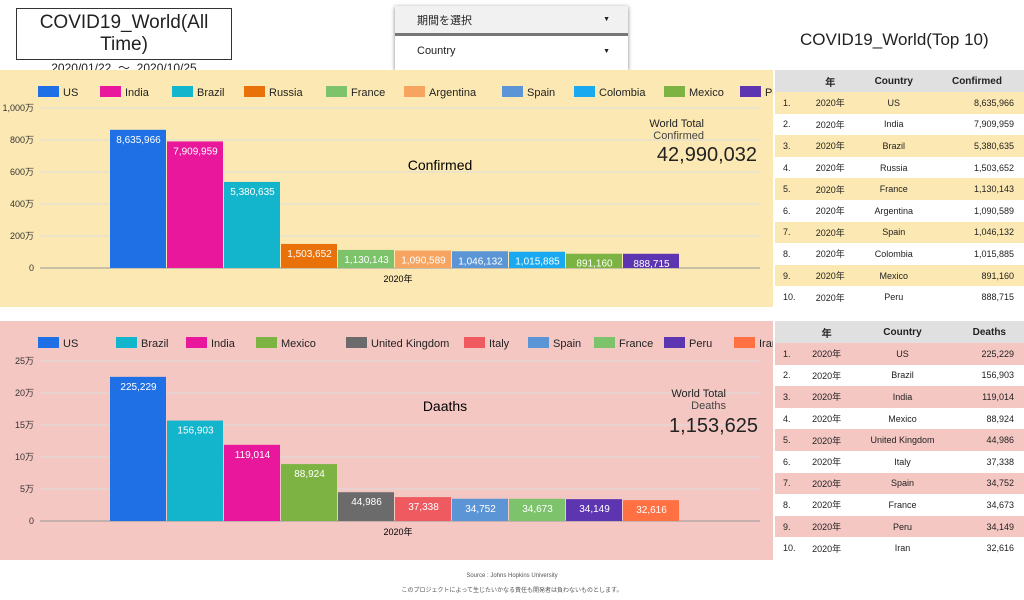 The width and height of the screenshot is (1024, 600). What do you see at coordinates (976, 81) in the screenshot?
I see `column-header: Confirmed` at bounding box center [976, 81].